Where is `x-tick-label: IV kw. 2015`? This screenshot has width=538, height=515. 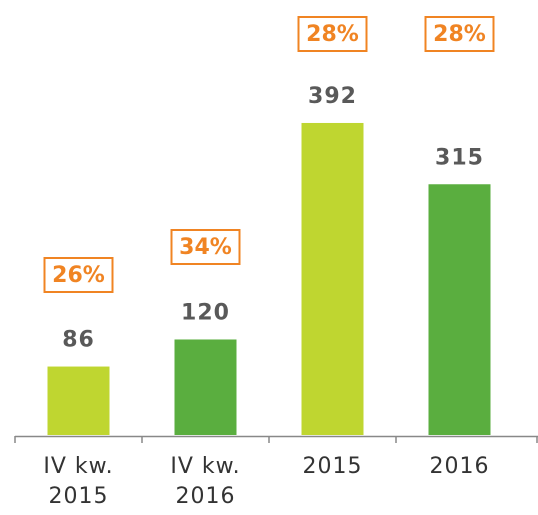
x-tick-label: IV kw. 2015 is located at coordinates (78, 481).